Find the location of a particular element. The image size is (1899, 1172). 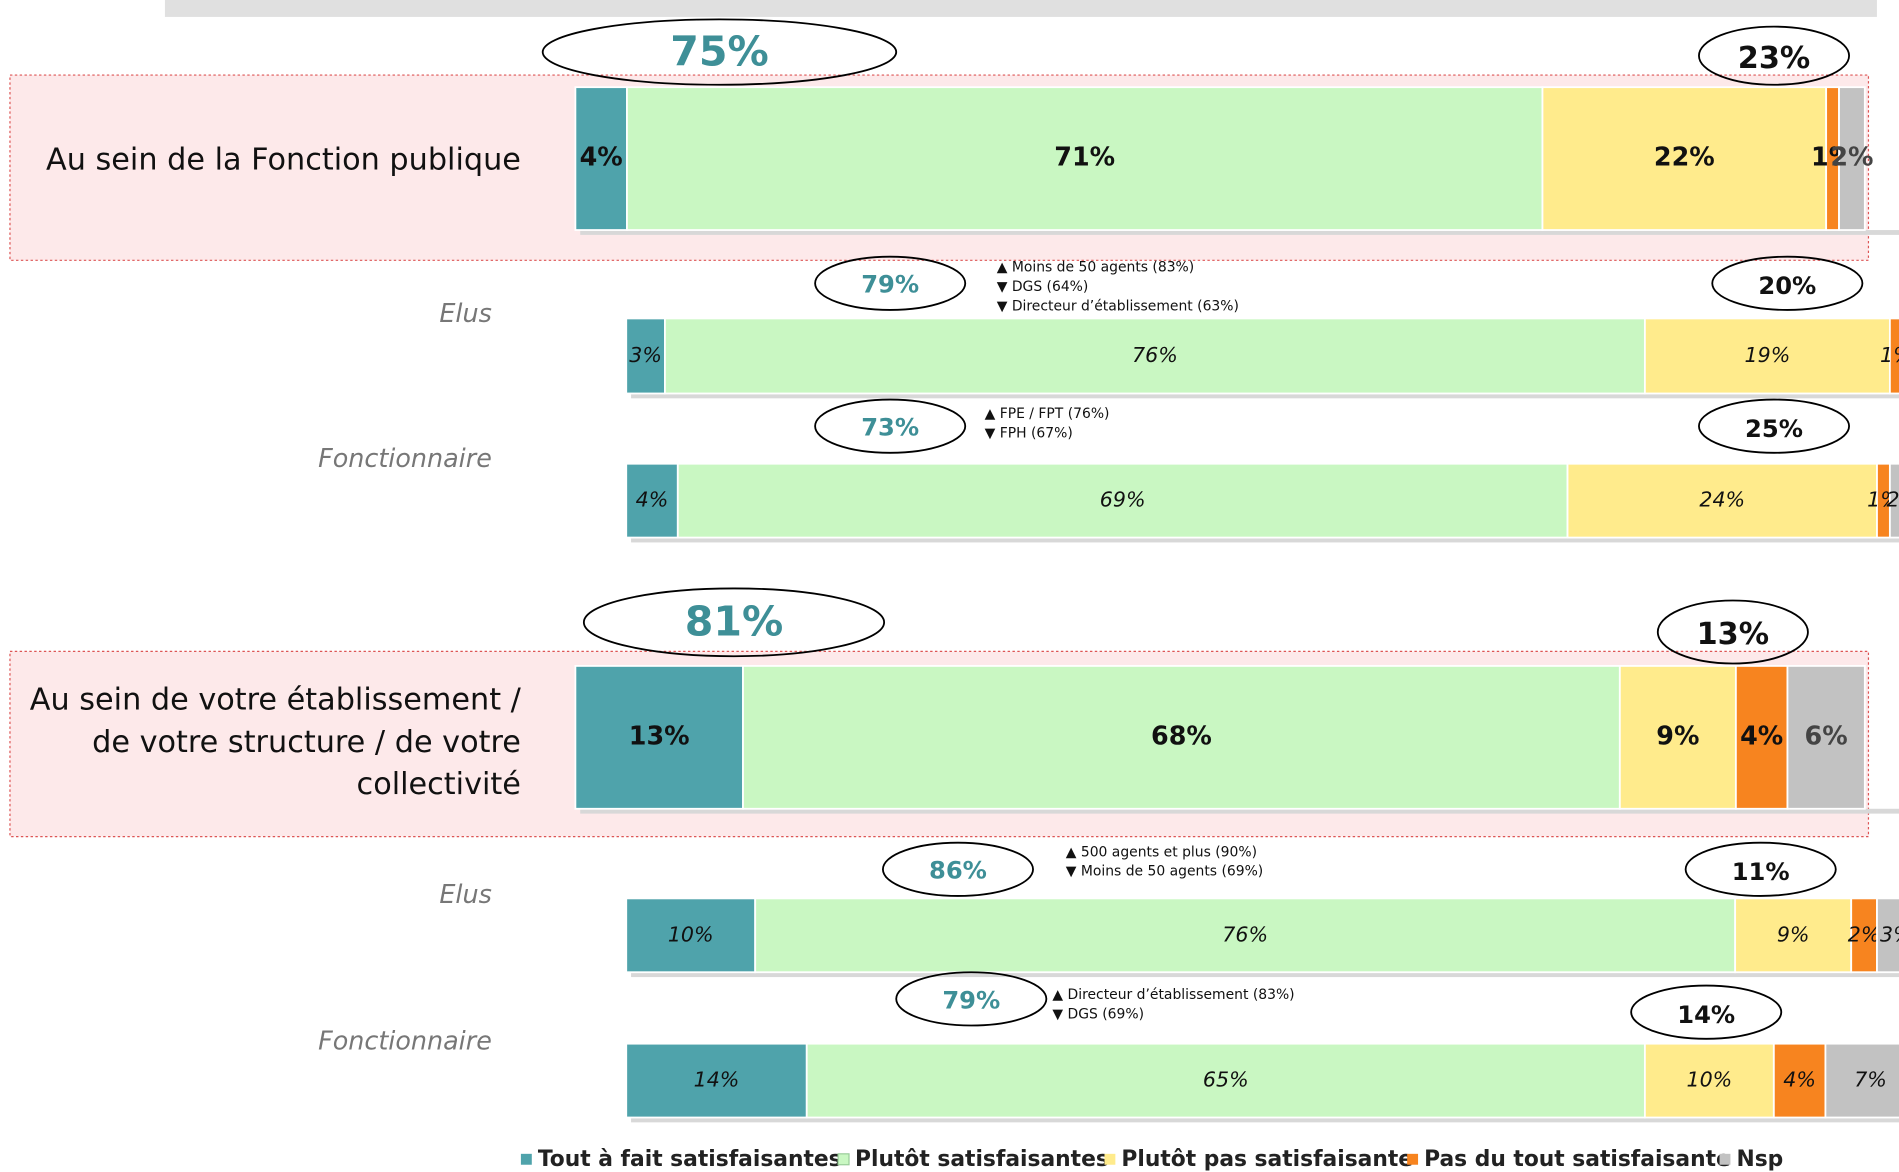

satisfied-total: 86% is located at coordinates (958, 871).